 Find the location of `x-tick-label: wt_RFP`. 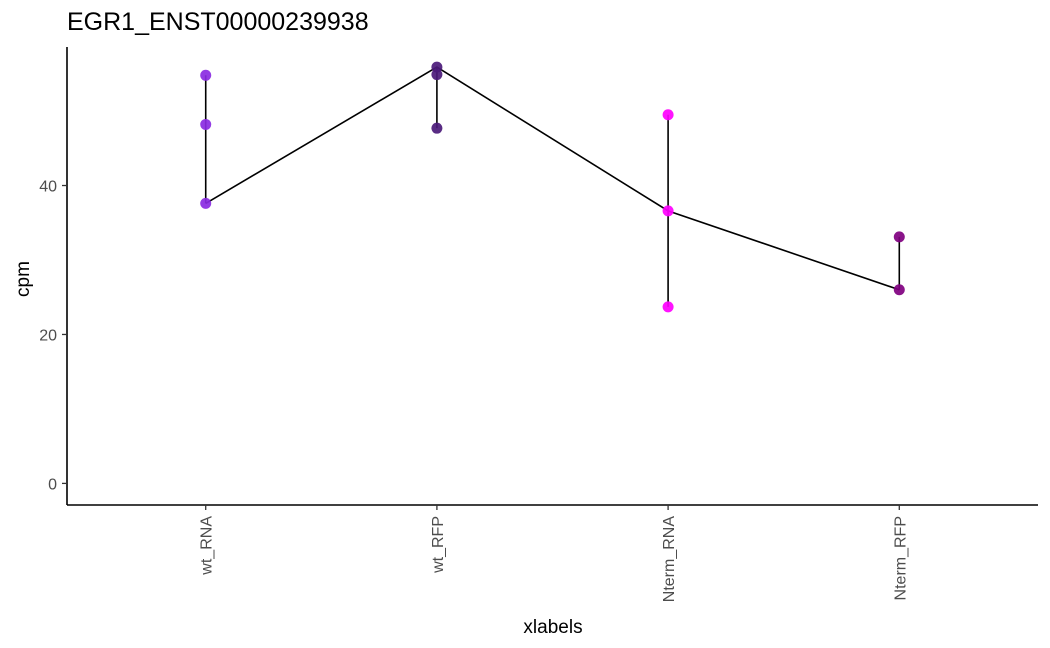

x-tick-label: wt_RFP is located at coordinates (438, 545).